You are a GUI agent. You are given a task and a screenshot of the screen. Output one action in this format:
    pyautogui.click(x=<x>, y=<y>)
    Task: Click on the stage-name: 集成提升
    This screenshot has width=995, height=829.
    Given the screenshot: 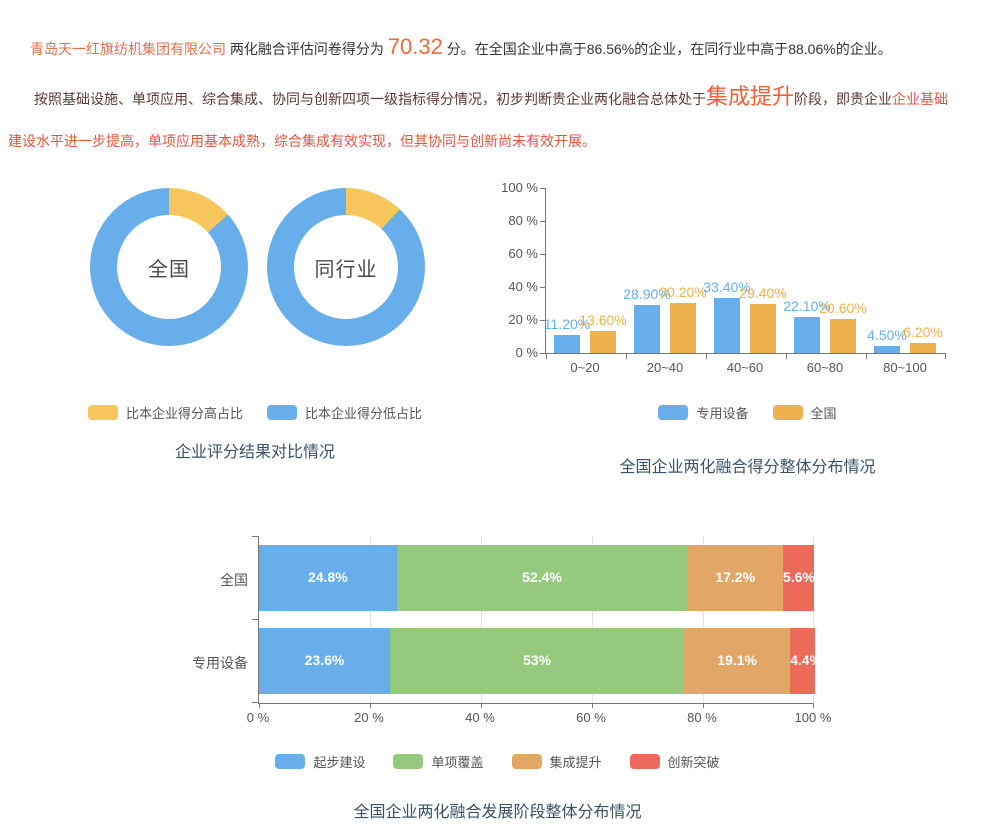 What is the action you would take?
    pyautogui.click(x=750, y=96)
    